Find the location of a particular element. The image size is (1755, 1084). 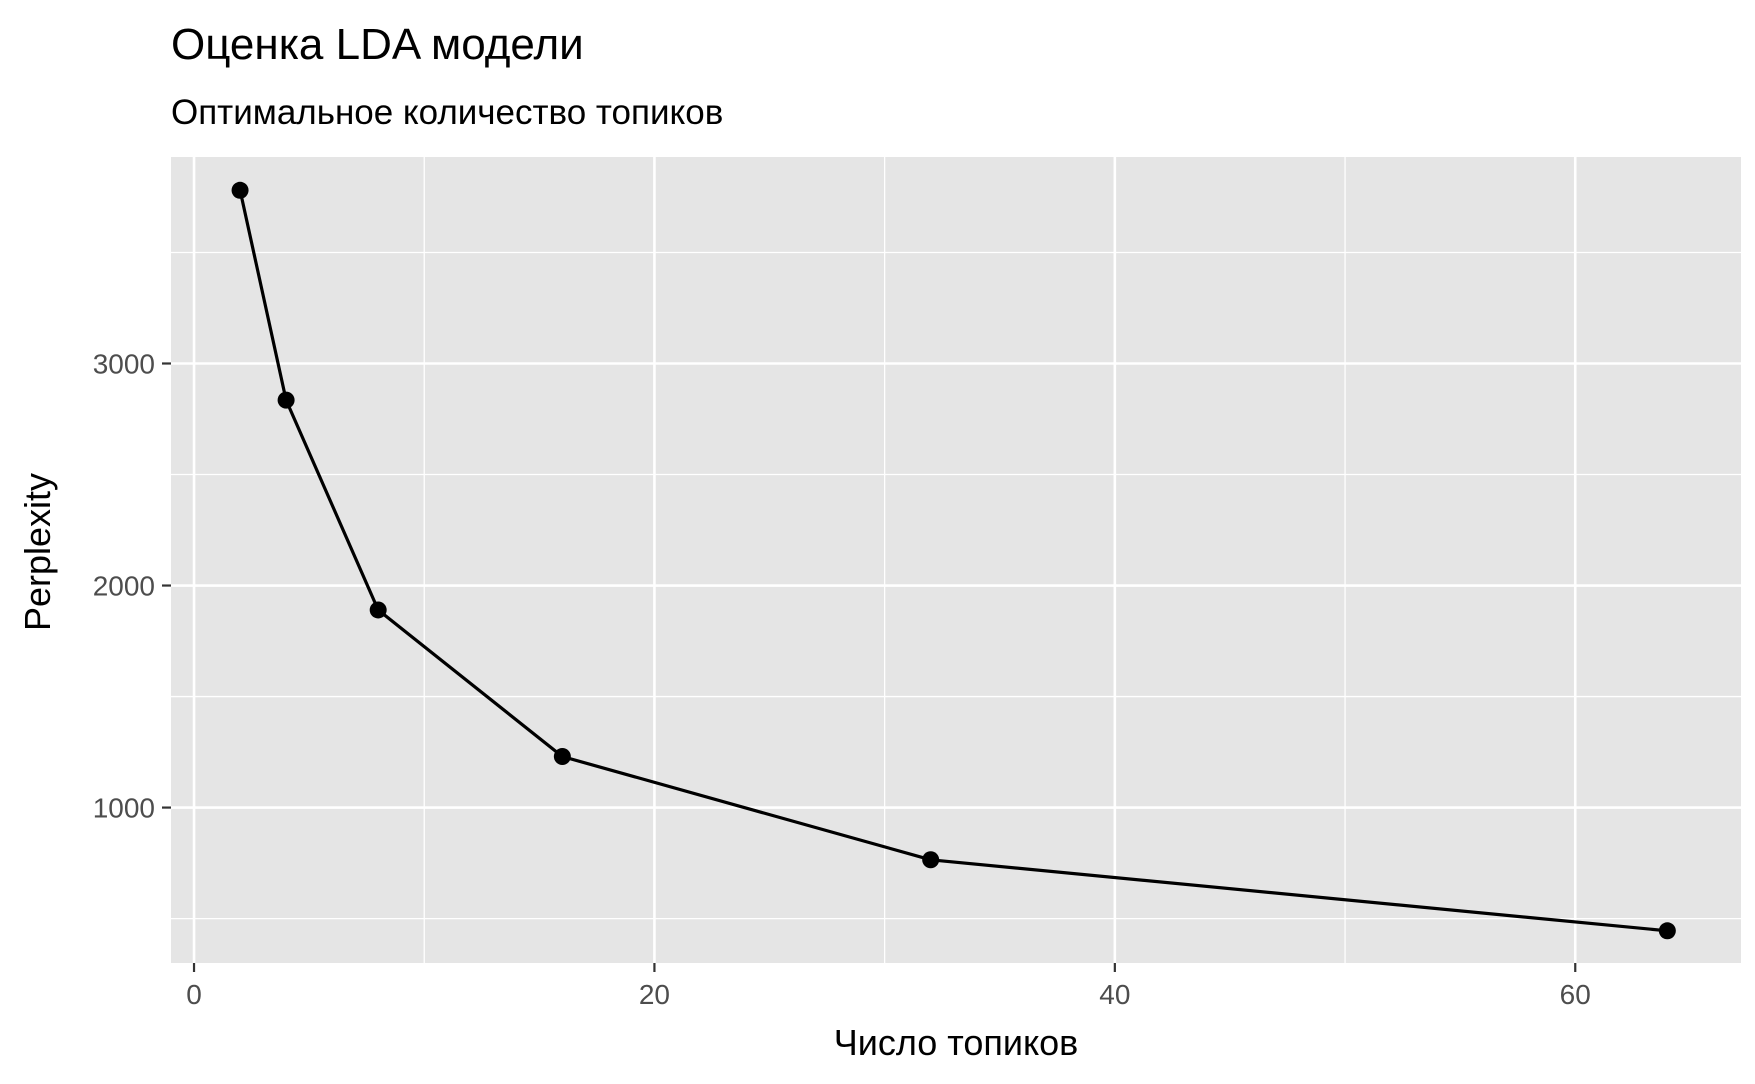

x-tick-label: 40 is located at coordinates (1114, 994).